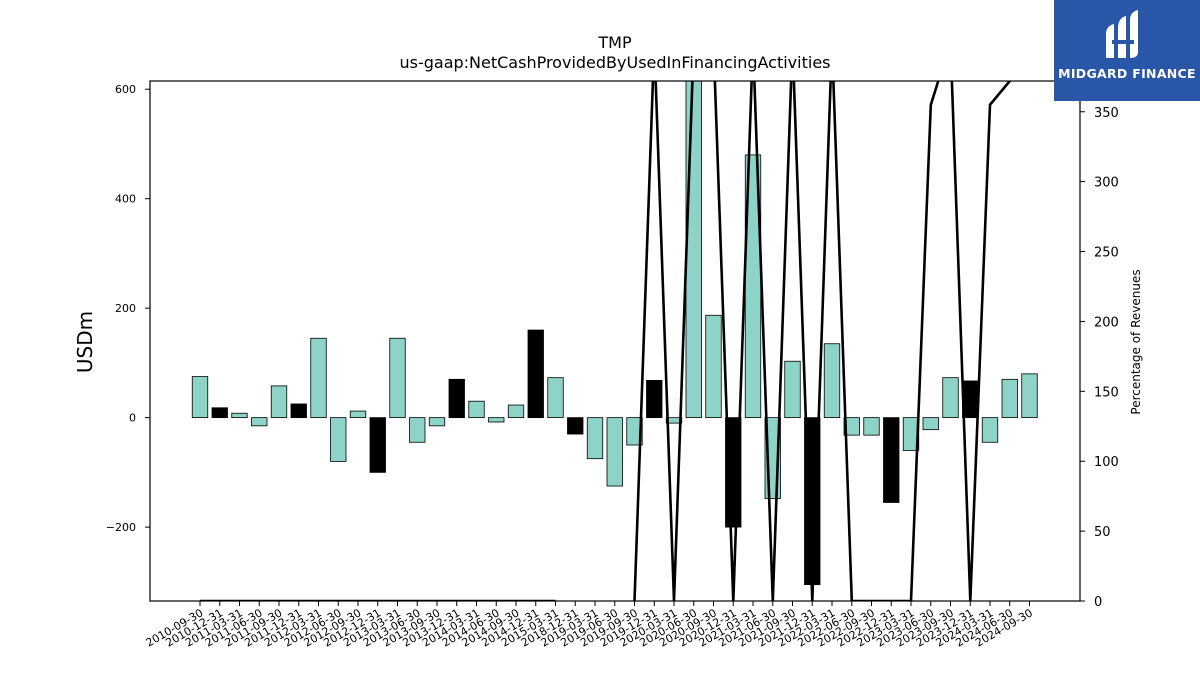 The width and height of the screenshot is (1200, 675). What do you see at coordinates (1106, 253) in the screenshot?
I see `y-tick-right-label: 250` at bounding box center [1106, 253].